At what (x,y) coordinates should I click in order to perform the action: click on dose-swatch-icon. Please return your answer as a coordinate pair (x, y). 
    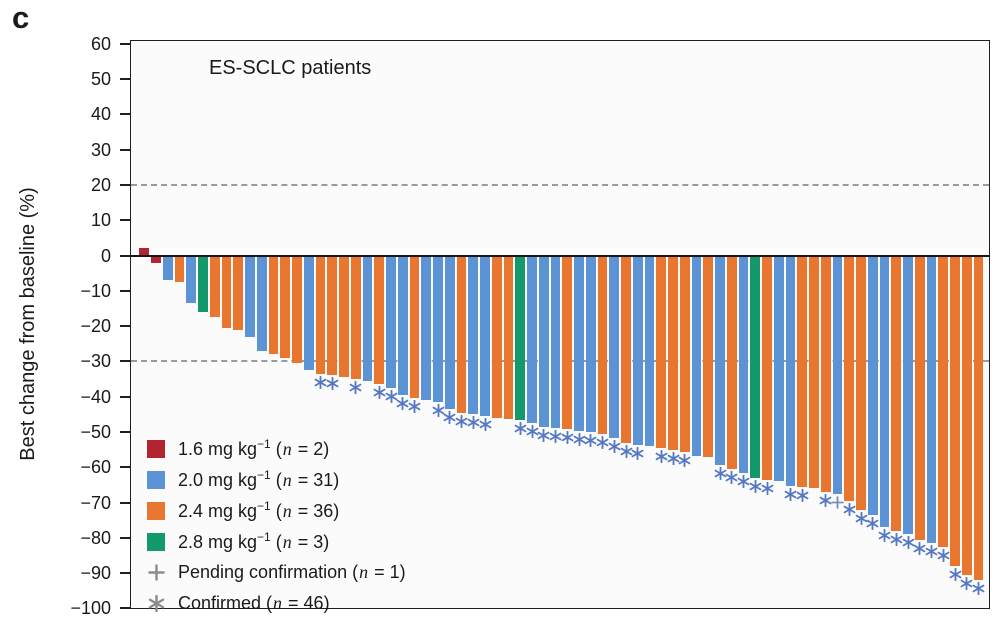
    Looking at the image, I should click on (156, 479).